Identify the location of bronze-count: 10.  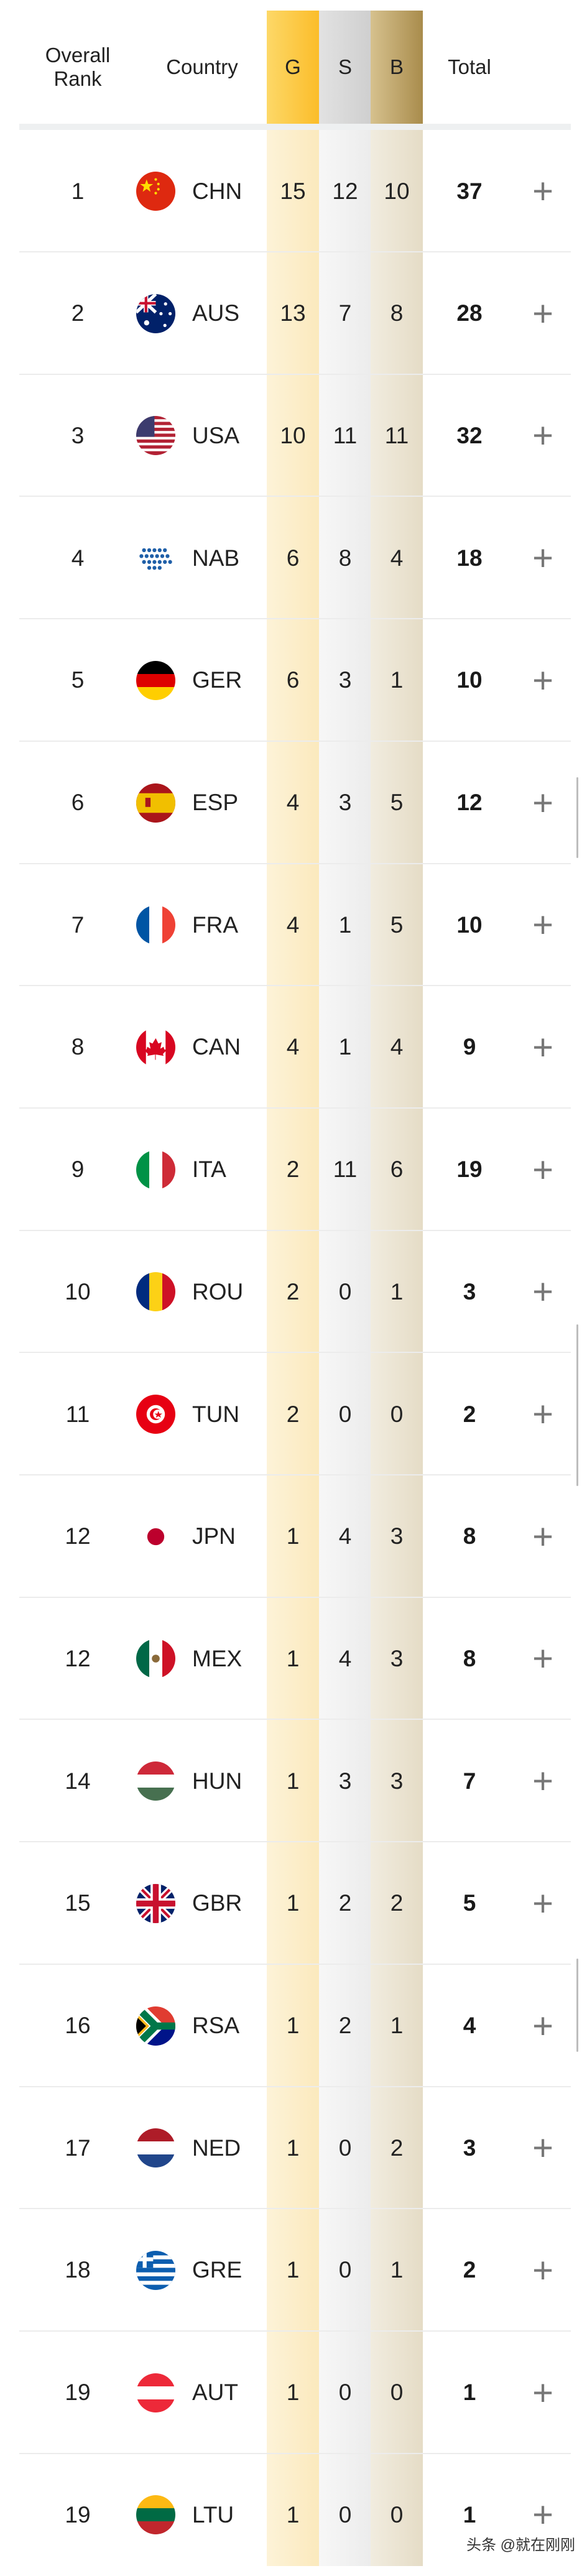
(397, 191).